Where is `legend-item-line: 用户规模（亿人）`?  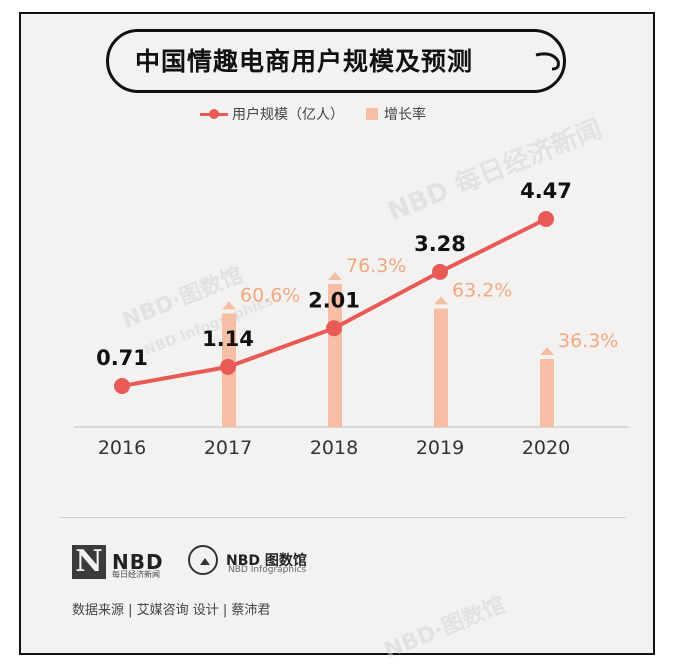
legend-item-line: 用户规模（亿人） is located at coordinates (272, 114).